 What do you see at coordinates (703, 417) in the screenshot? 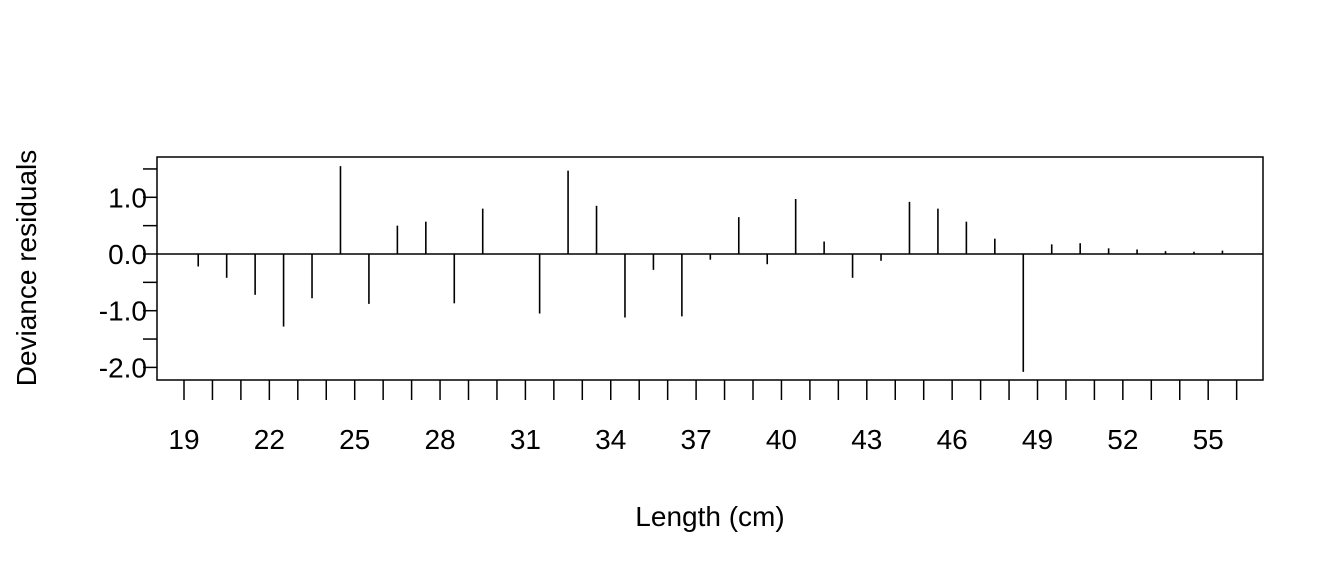
I see `x-axis: 19 22 25 28 31 34 37 40 43 46 49 52 55` at bounding box center [703, 417].